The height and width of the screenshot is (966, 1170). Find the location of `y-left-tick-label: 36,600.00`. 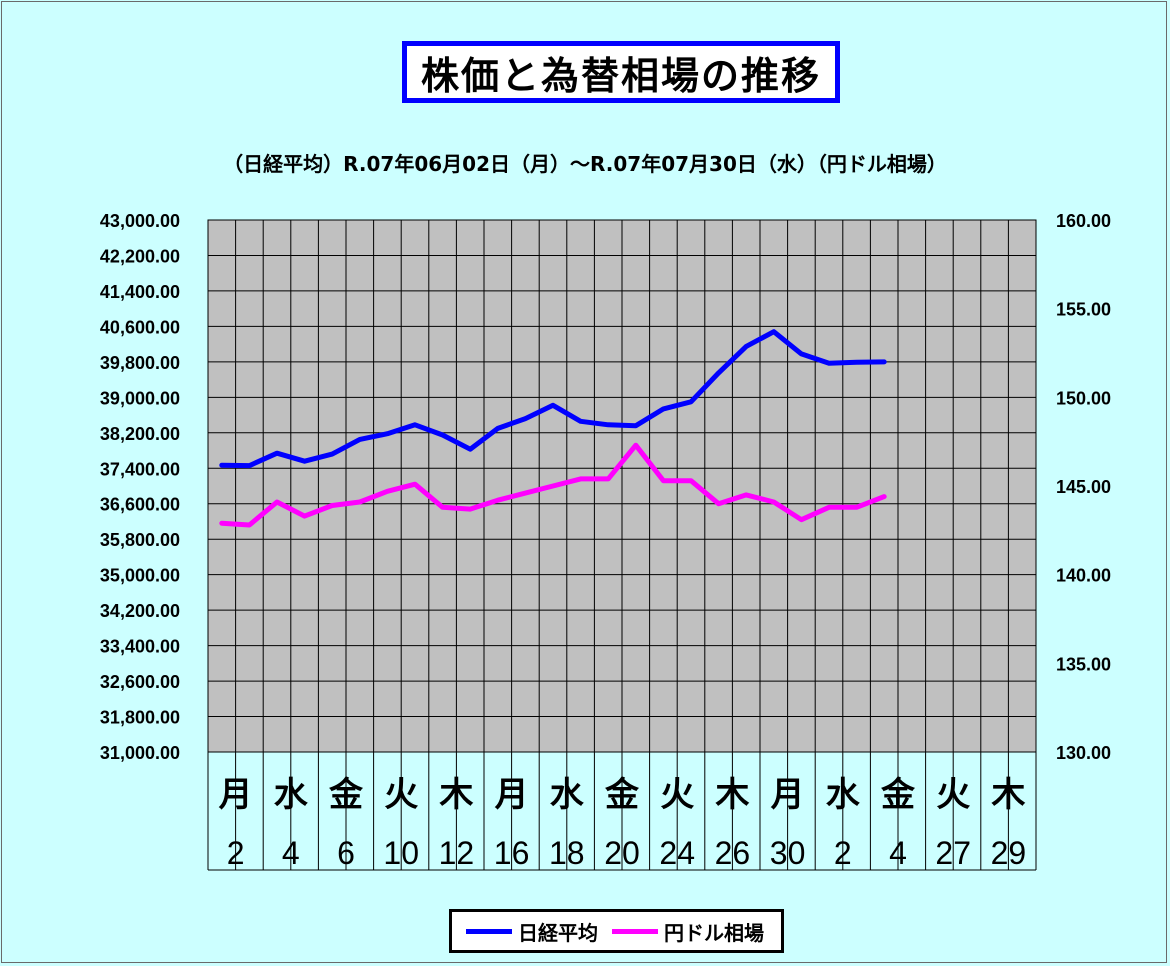

y-left-tick-label: 36,600.00 is located at coordinates (140, 505).